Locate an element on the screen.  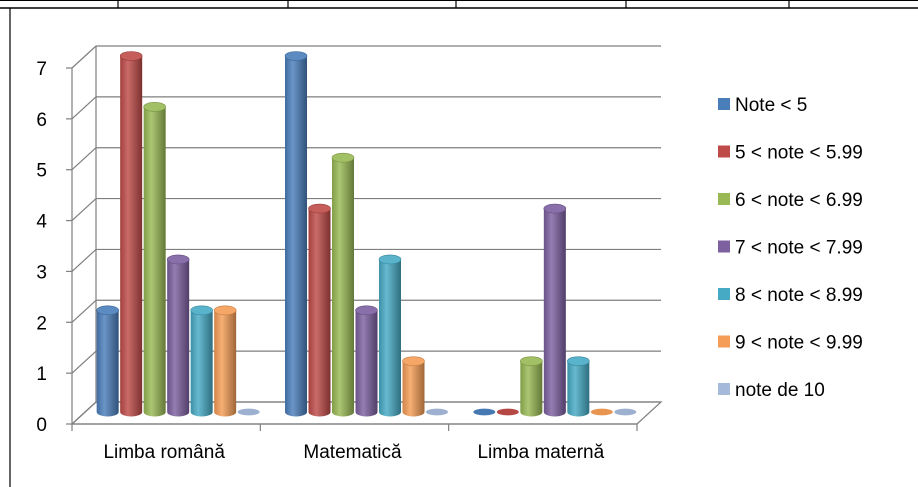
legend-label: Note < 5 is located at coordinates (771, 105).